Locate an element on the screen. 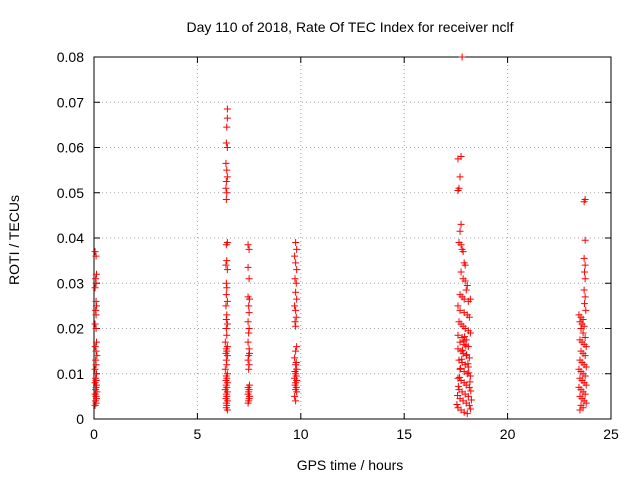 The width and height of the screenshot is (640, 480). x-tick-label: 5 is located at coordinates (198, 434).